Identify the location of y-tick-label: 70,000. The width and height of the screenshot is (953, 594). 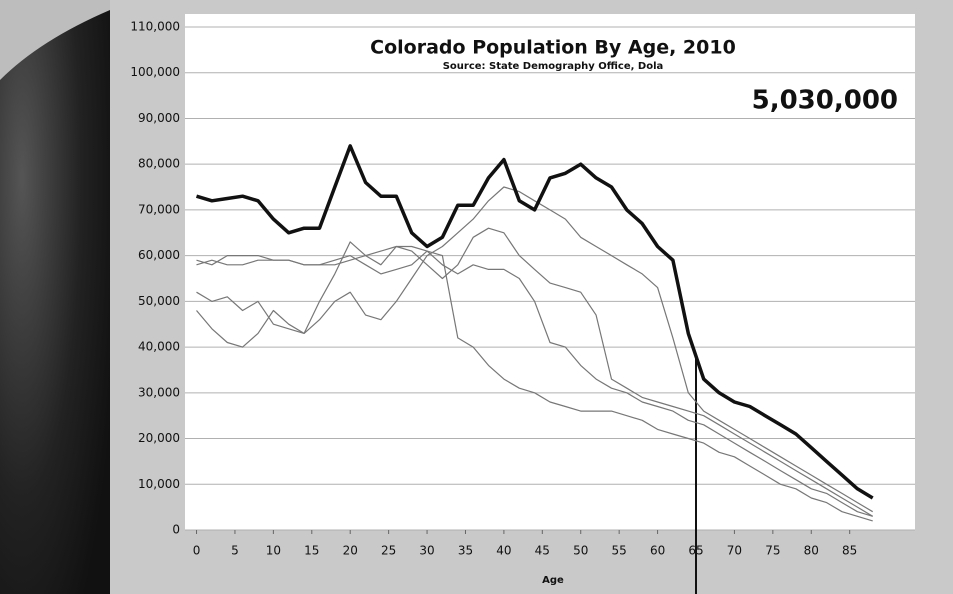
(159, 209).